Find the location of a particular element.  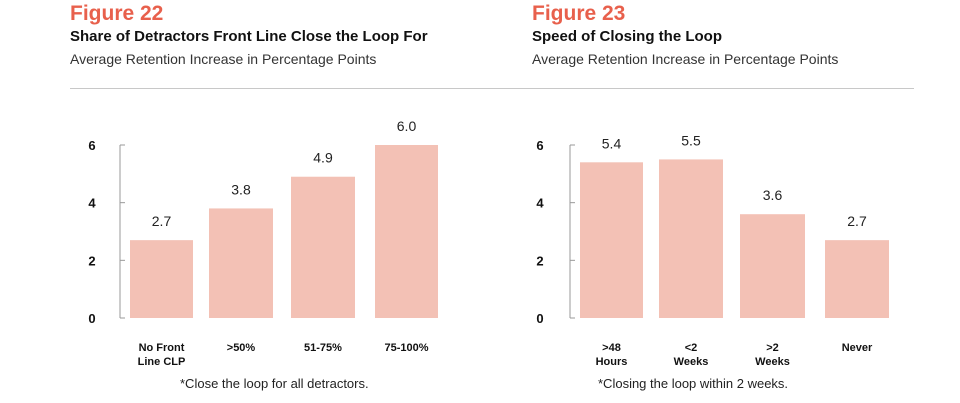

figure-23-label: Figure 23 is located at coordinates (579, 13).